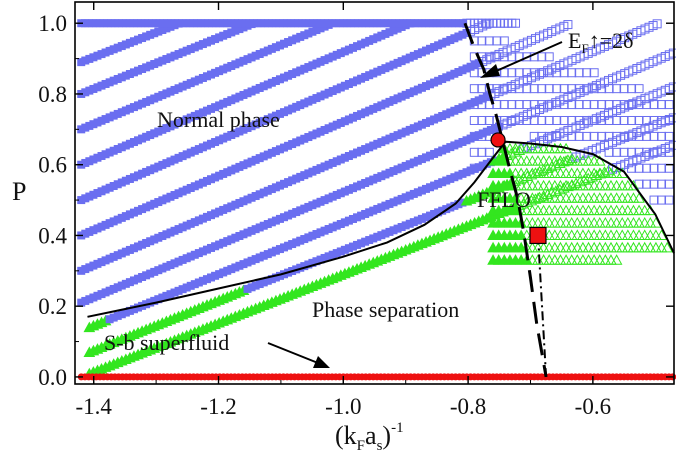  Describe the element at coordinates (218, 119) in the screenshot. I see `annotation-normal-phase: Normal phase` at that location.